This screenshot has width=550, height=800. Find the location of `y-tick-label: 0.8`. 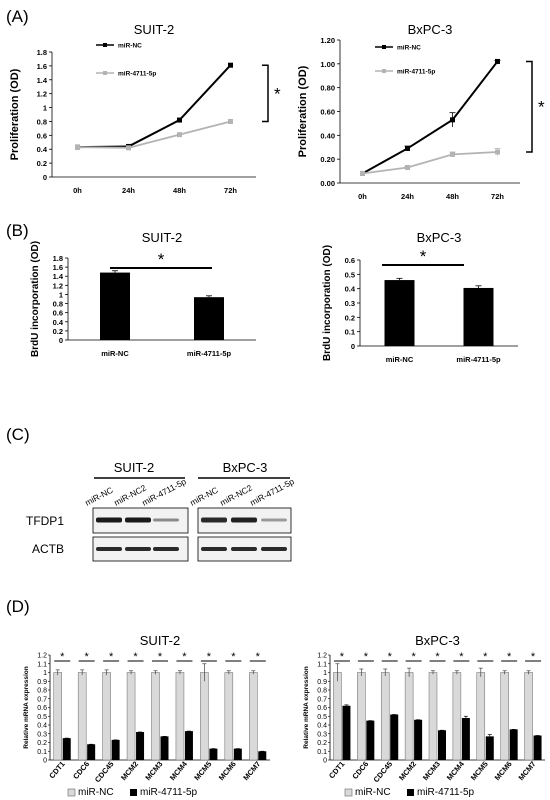

y-tick-label: 0.8 is located at coordinates (42, 121).